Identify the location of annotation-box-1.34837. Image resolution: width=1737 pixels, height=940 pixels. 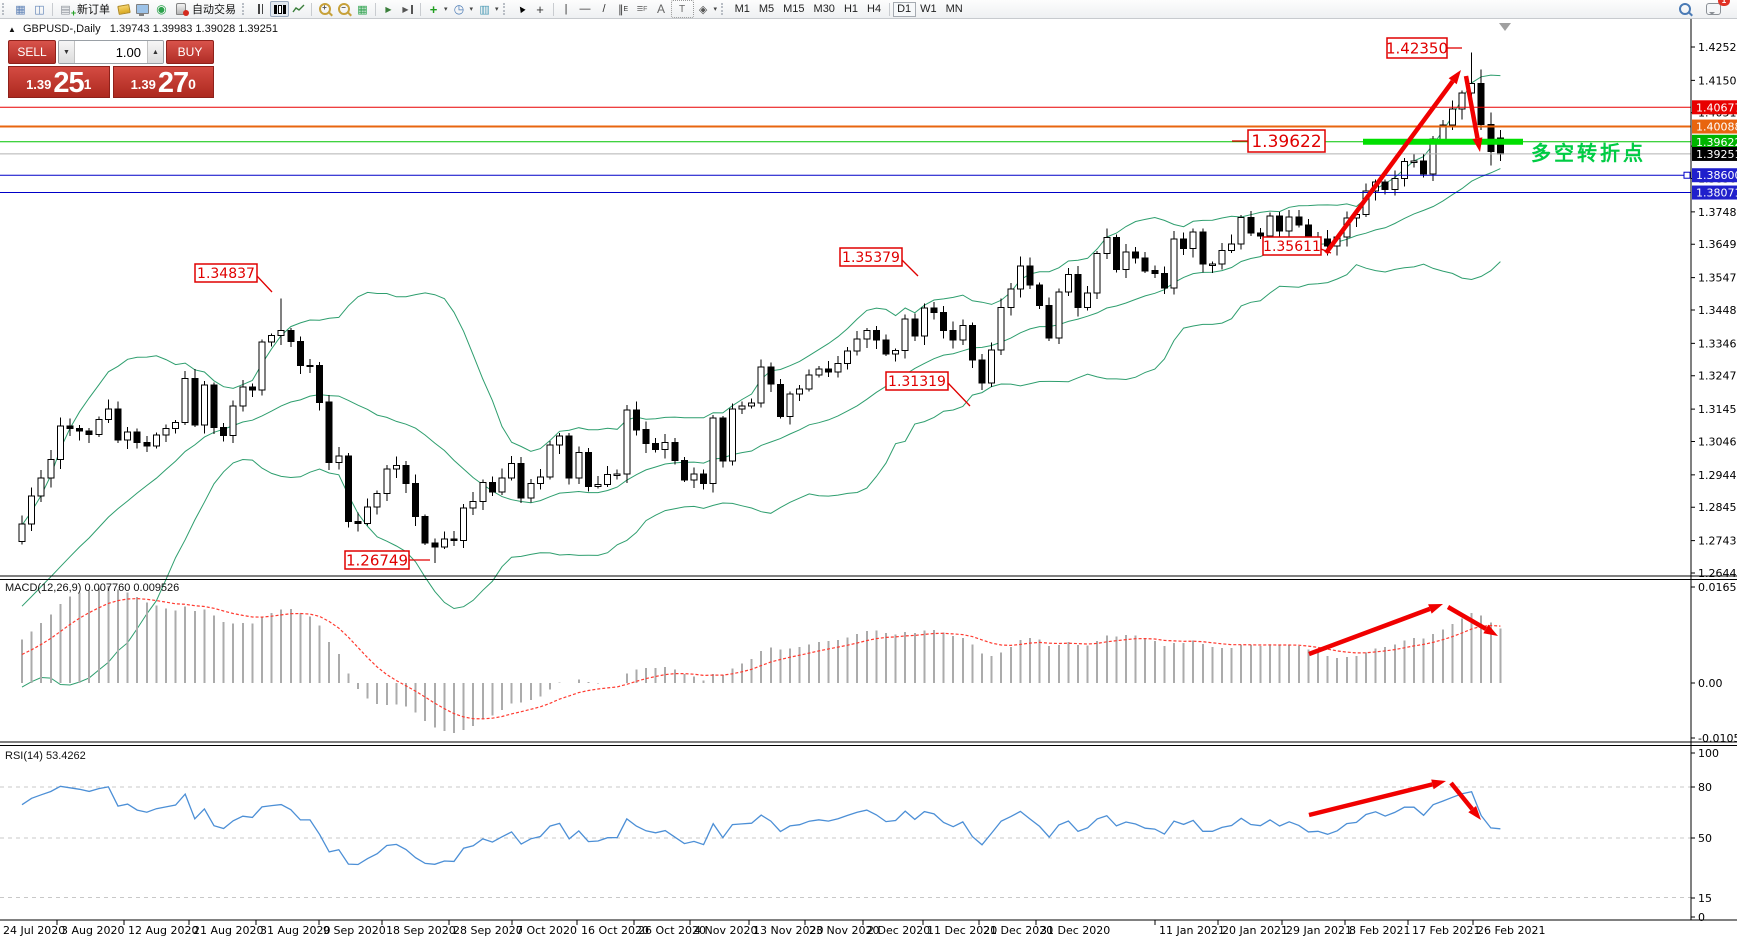
(226, 273).